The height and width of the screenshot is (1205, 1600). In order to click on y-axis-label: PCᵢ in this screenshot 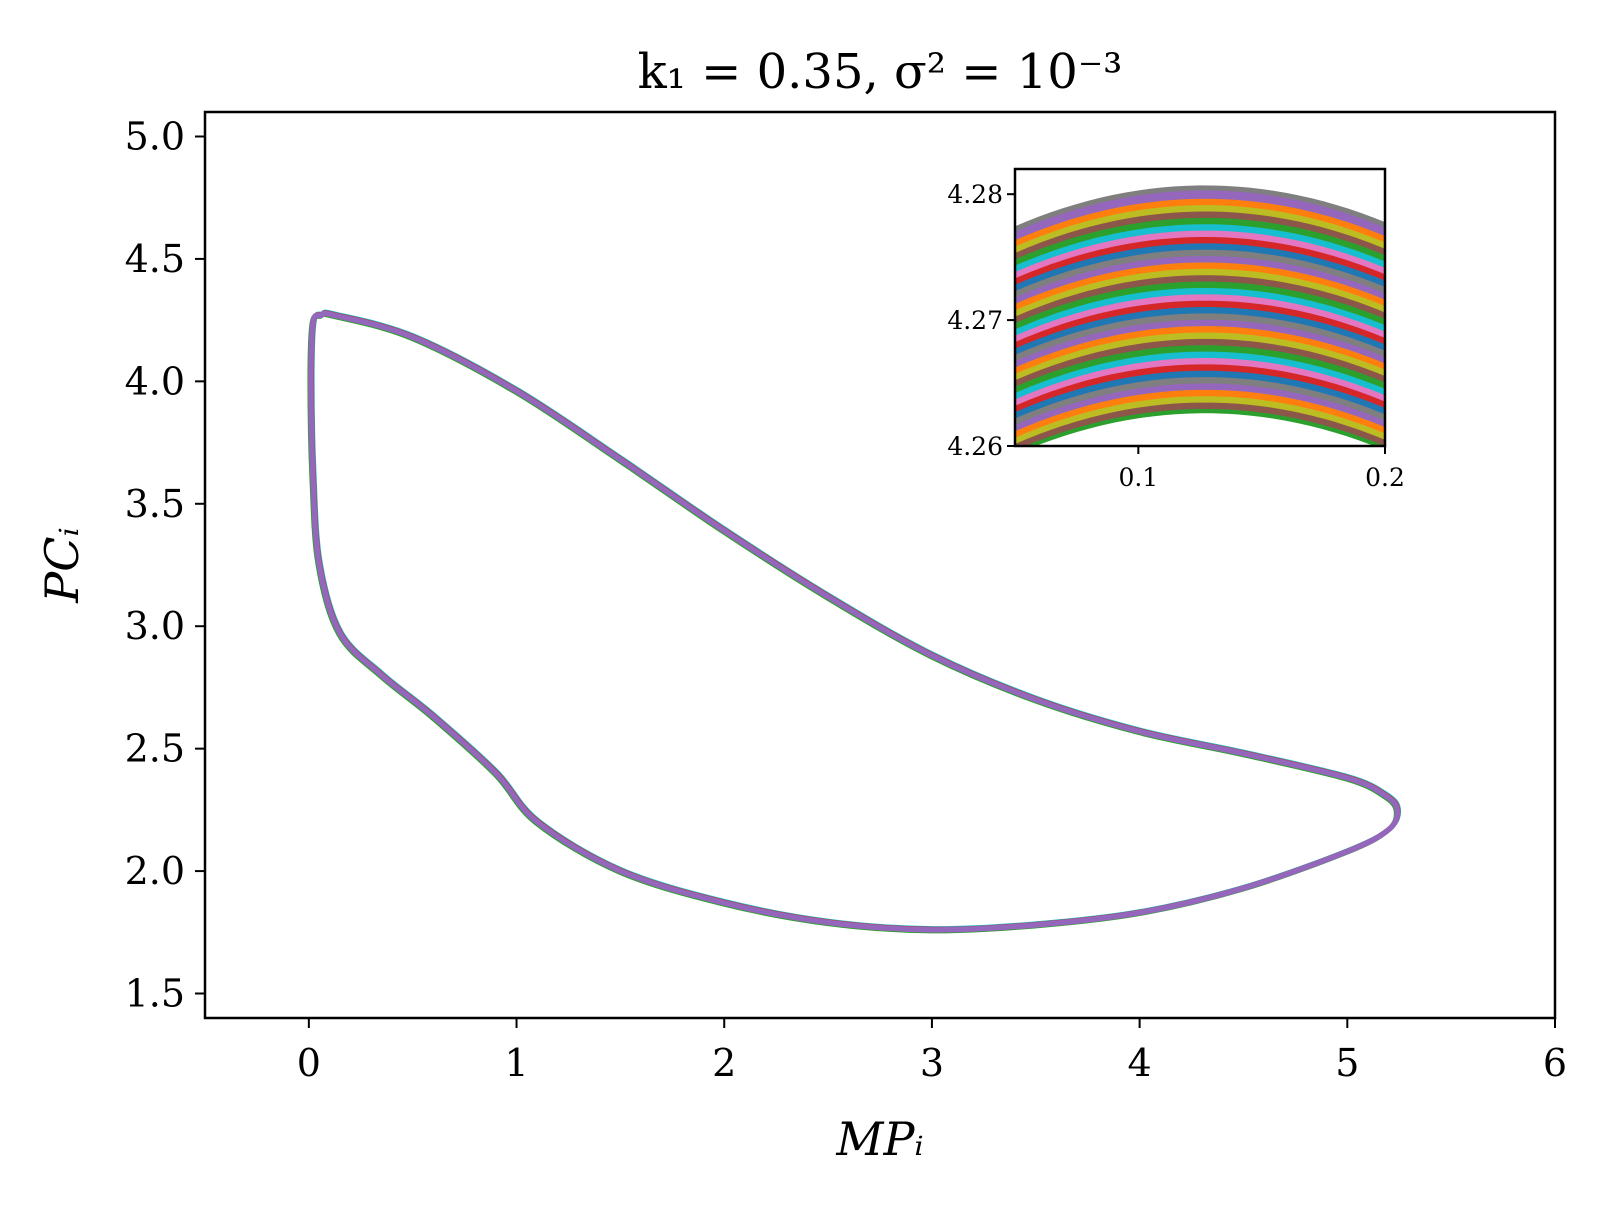, I will do `click(62, 565)`.